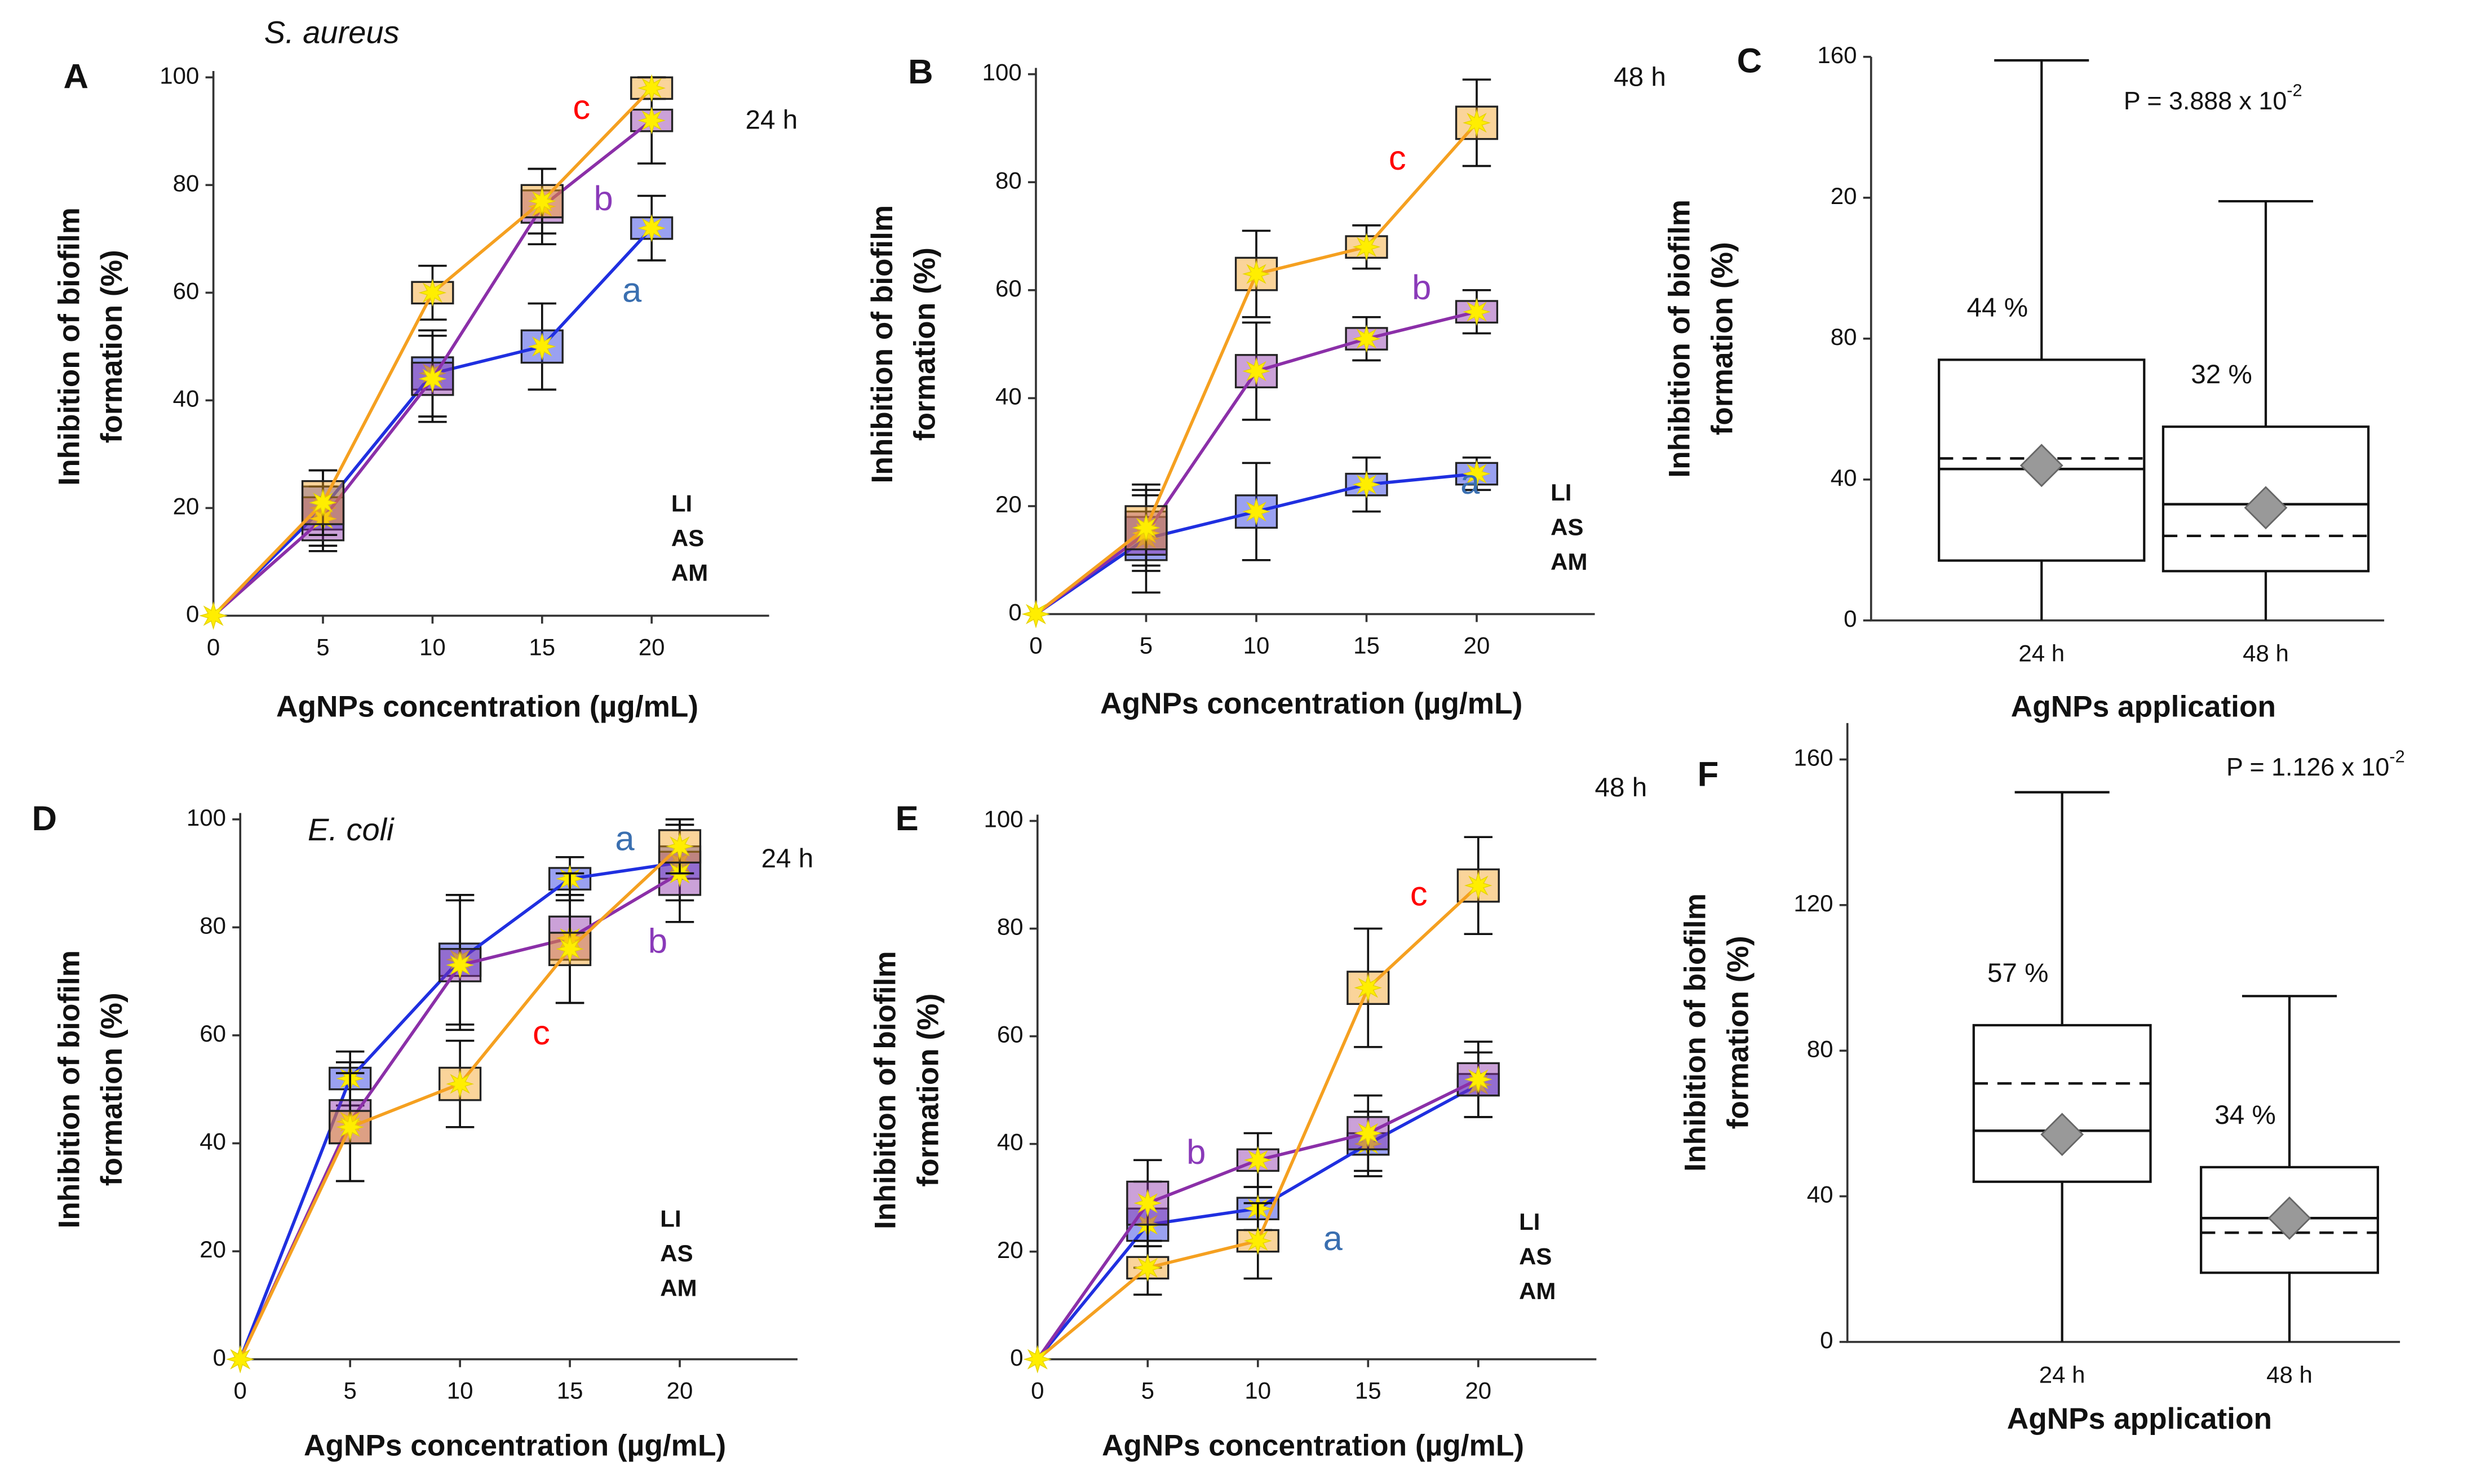 The width and height of the screenshot is (2476, 1484). What do you see at coordinates (1313, 1446) in the screenshot?
I see `x-axis-label: AgNPs concentration (µg/mL)` at bounding box center [1313, 1446].